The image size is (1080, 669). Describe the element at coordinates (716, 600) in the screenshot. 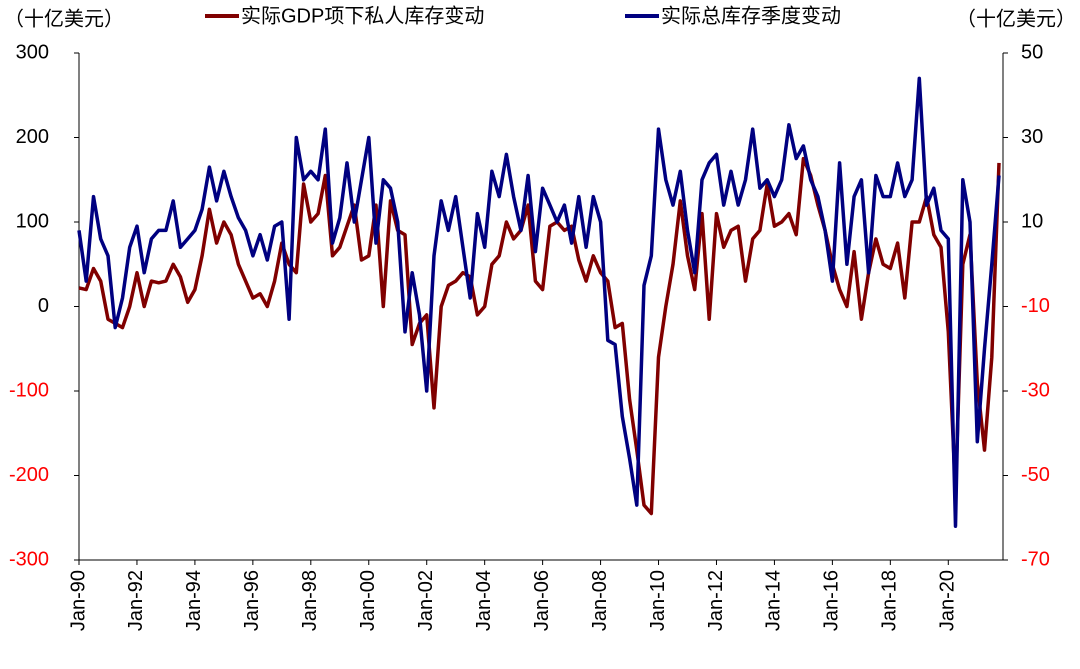

I see `x-tick-label: Jan-12` at that location.